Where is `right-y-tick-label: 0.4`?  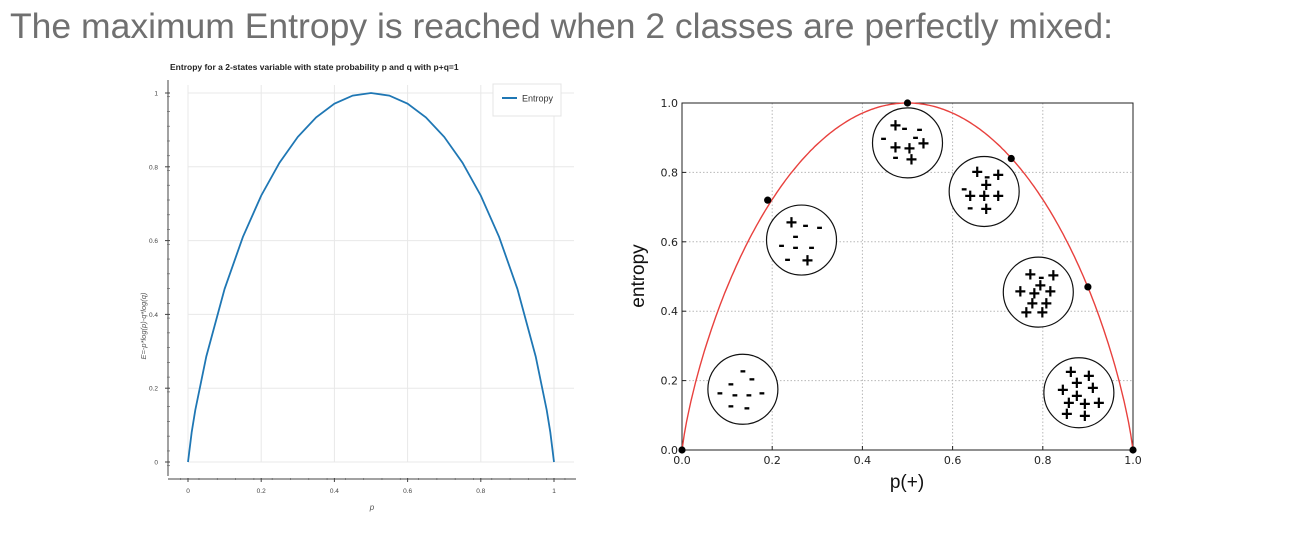
right-y-tick-label: 0.4 is located at coordinates (670, 311).